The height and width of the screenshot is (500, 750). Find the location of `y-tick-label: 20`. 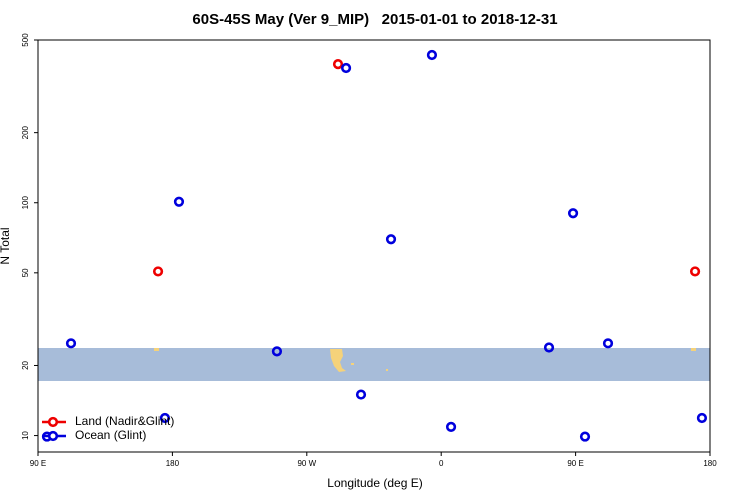

y-tick-label: 20 is located at coordinates (25, 364).